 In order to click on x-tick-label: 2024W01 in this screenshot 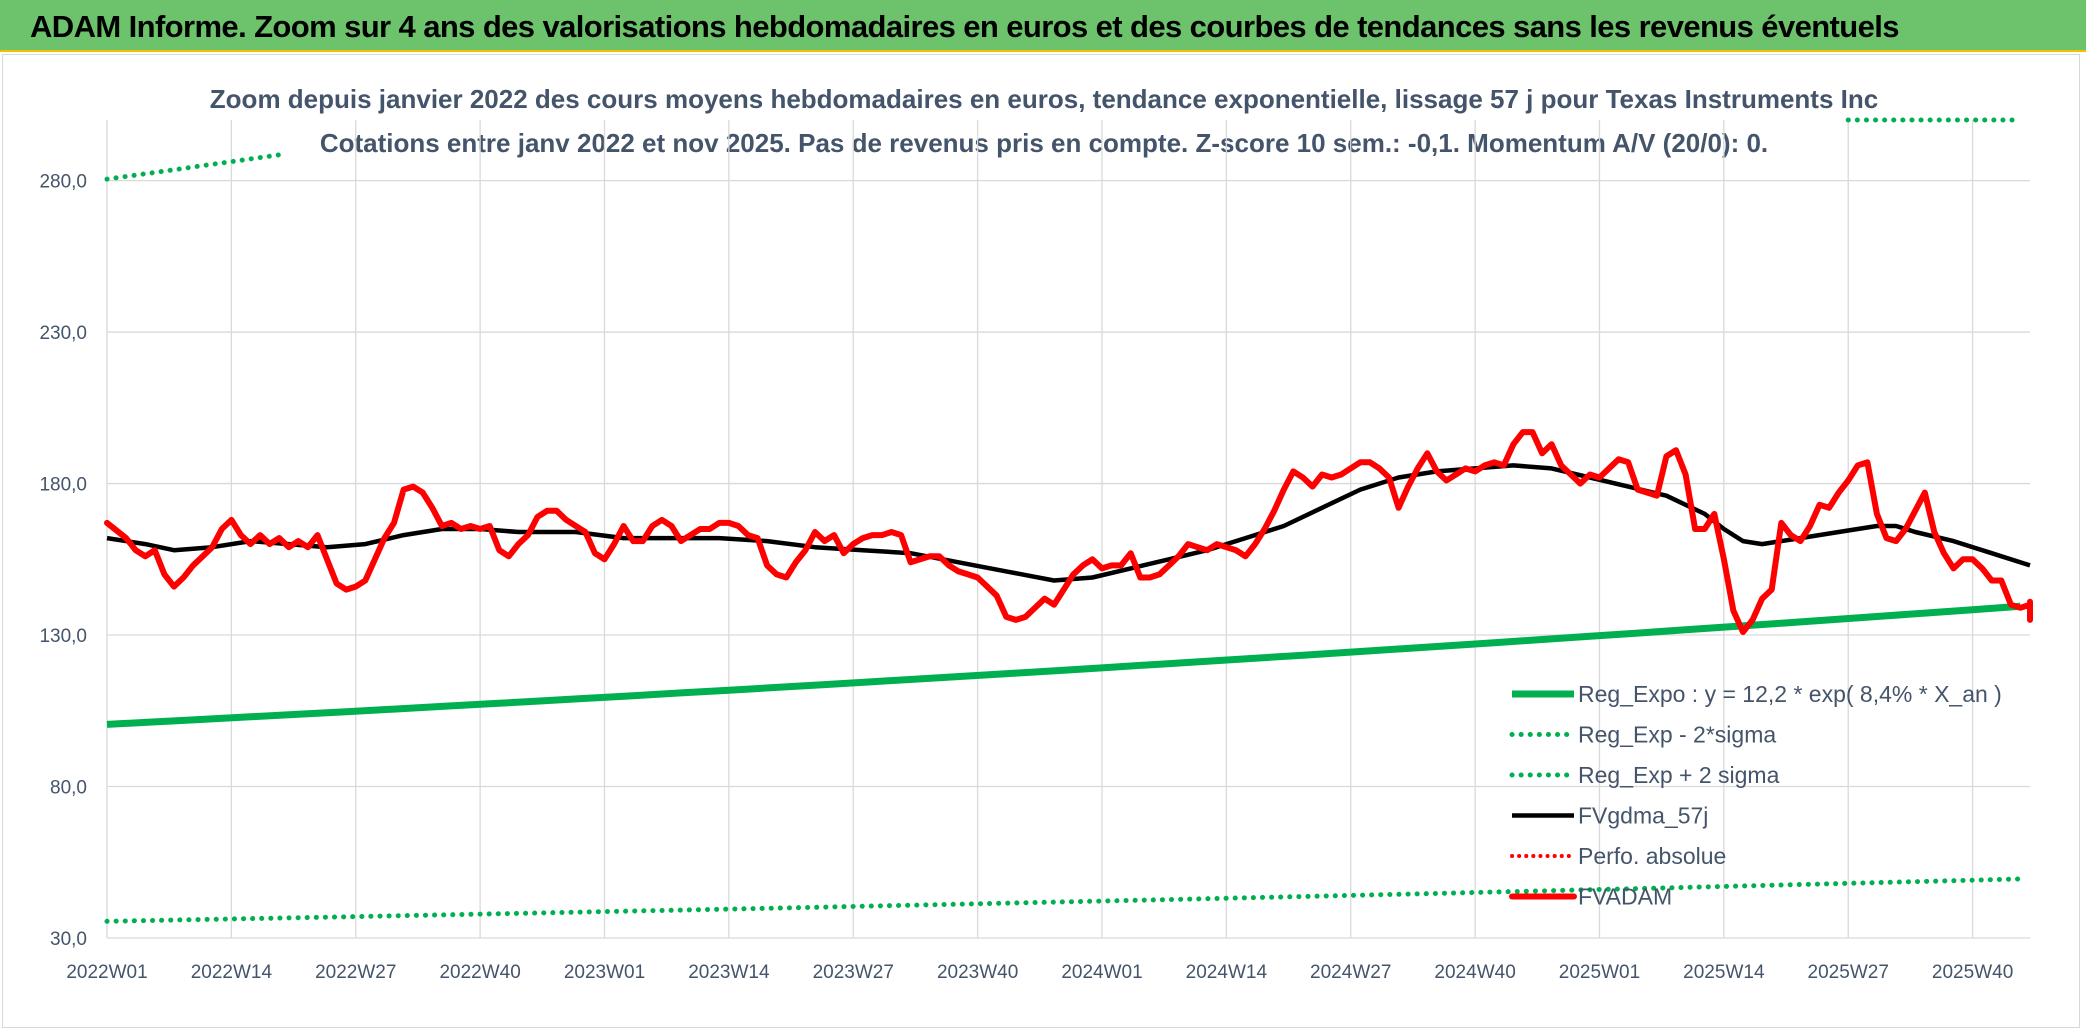, I will do `click(1101, 972)`.